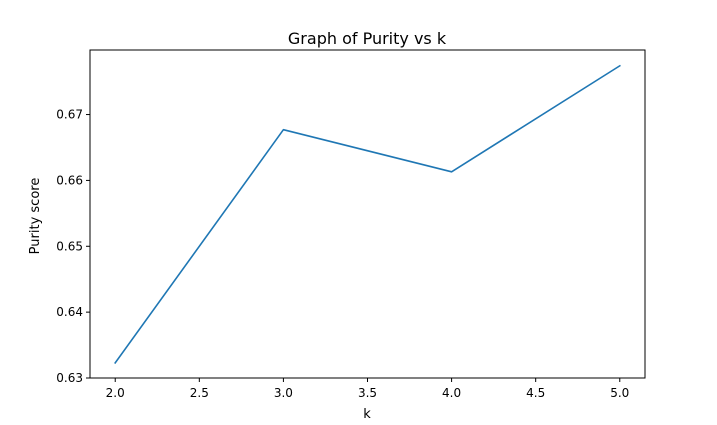  I want to click on x-tick-label: 3.0, so click(283, 393).